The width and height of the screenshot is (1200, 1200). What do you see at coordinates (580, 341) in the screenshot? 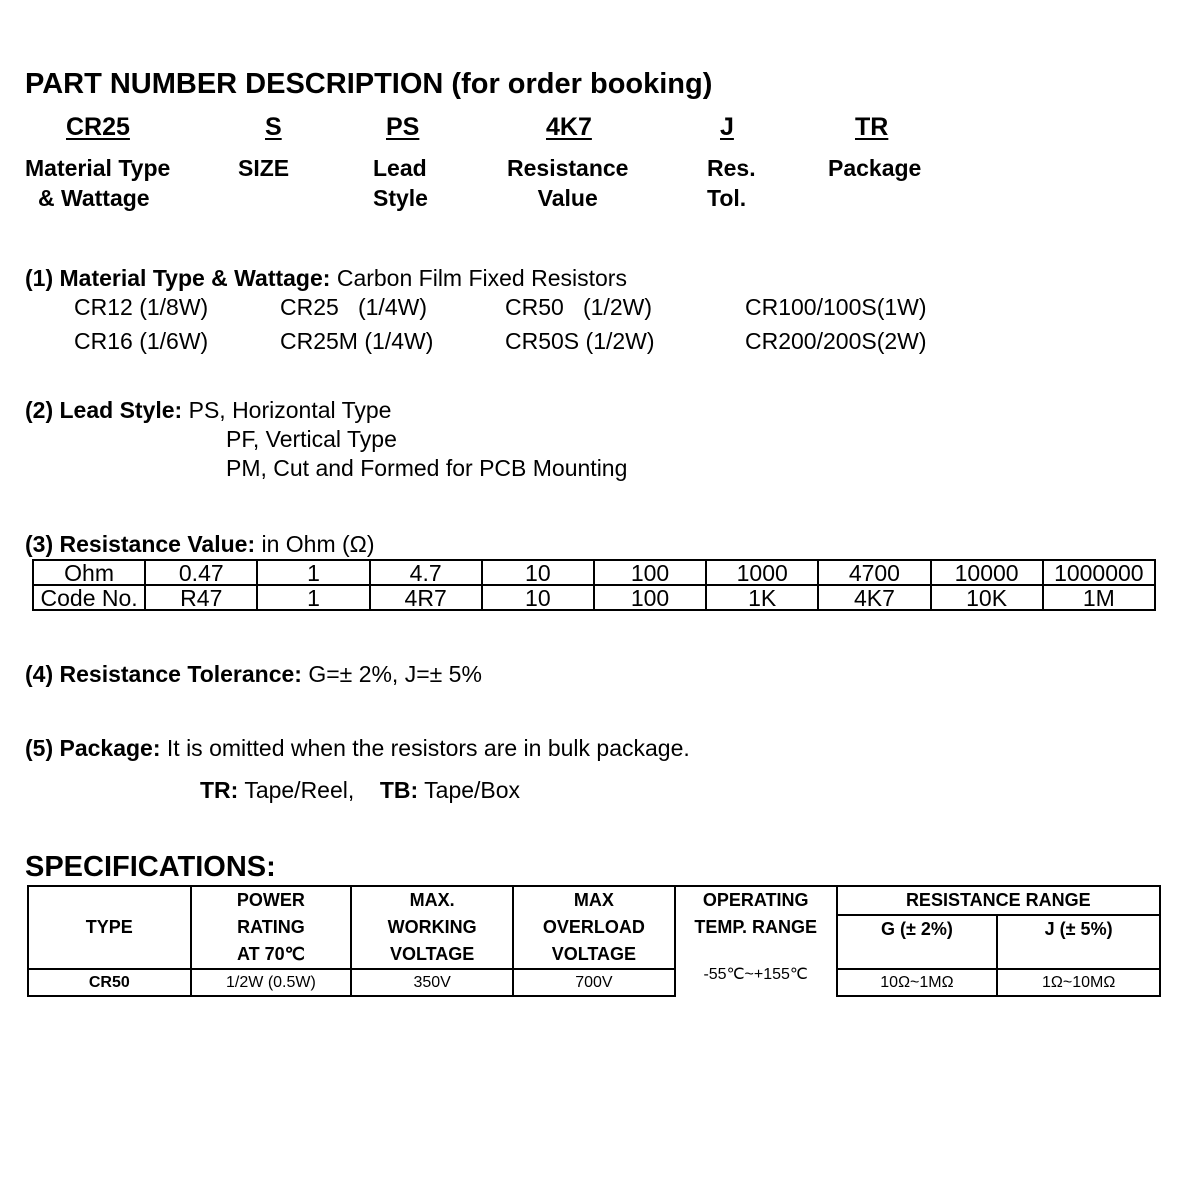
I see `material-item: CR50S (1/2W)` at bounding box center [580, 341].